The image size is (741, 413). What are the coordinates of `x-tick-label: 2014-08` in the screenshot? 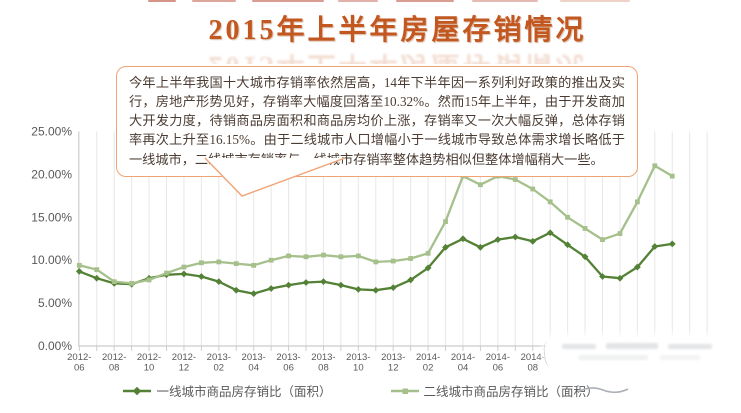 It's located at (533, 363).